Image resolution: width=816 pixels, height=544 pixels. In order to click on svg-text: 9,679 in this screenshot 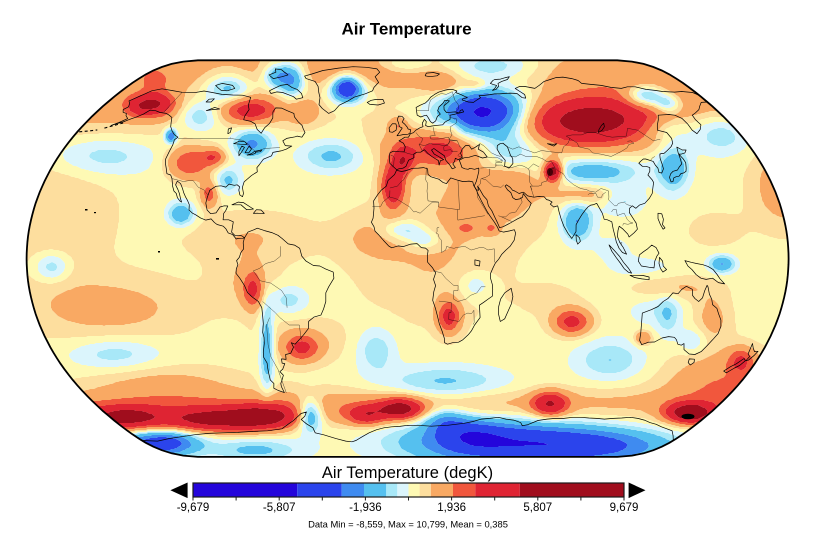, I will do `click(624, 508)`.